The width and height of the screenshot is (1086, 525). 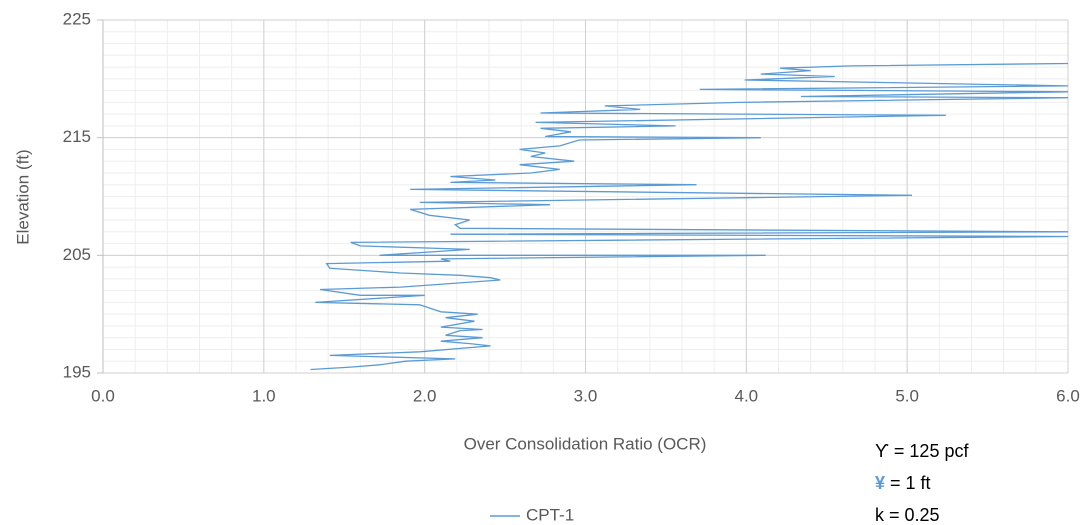 I want to click on annotation: k = 0.25, so click(x=907, y=515).